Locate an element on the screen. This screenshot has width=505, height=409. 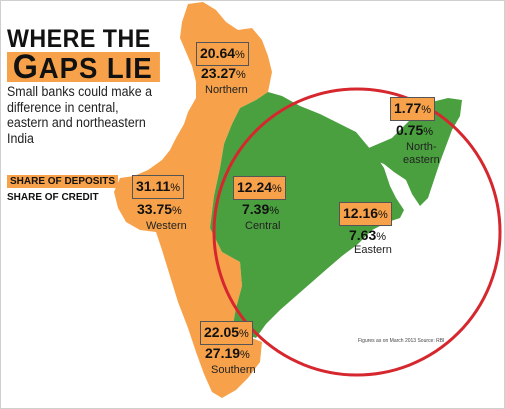
title-line-2: GAPS LIE is located at coordinates (84, 67).